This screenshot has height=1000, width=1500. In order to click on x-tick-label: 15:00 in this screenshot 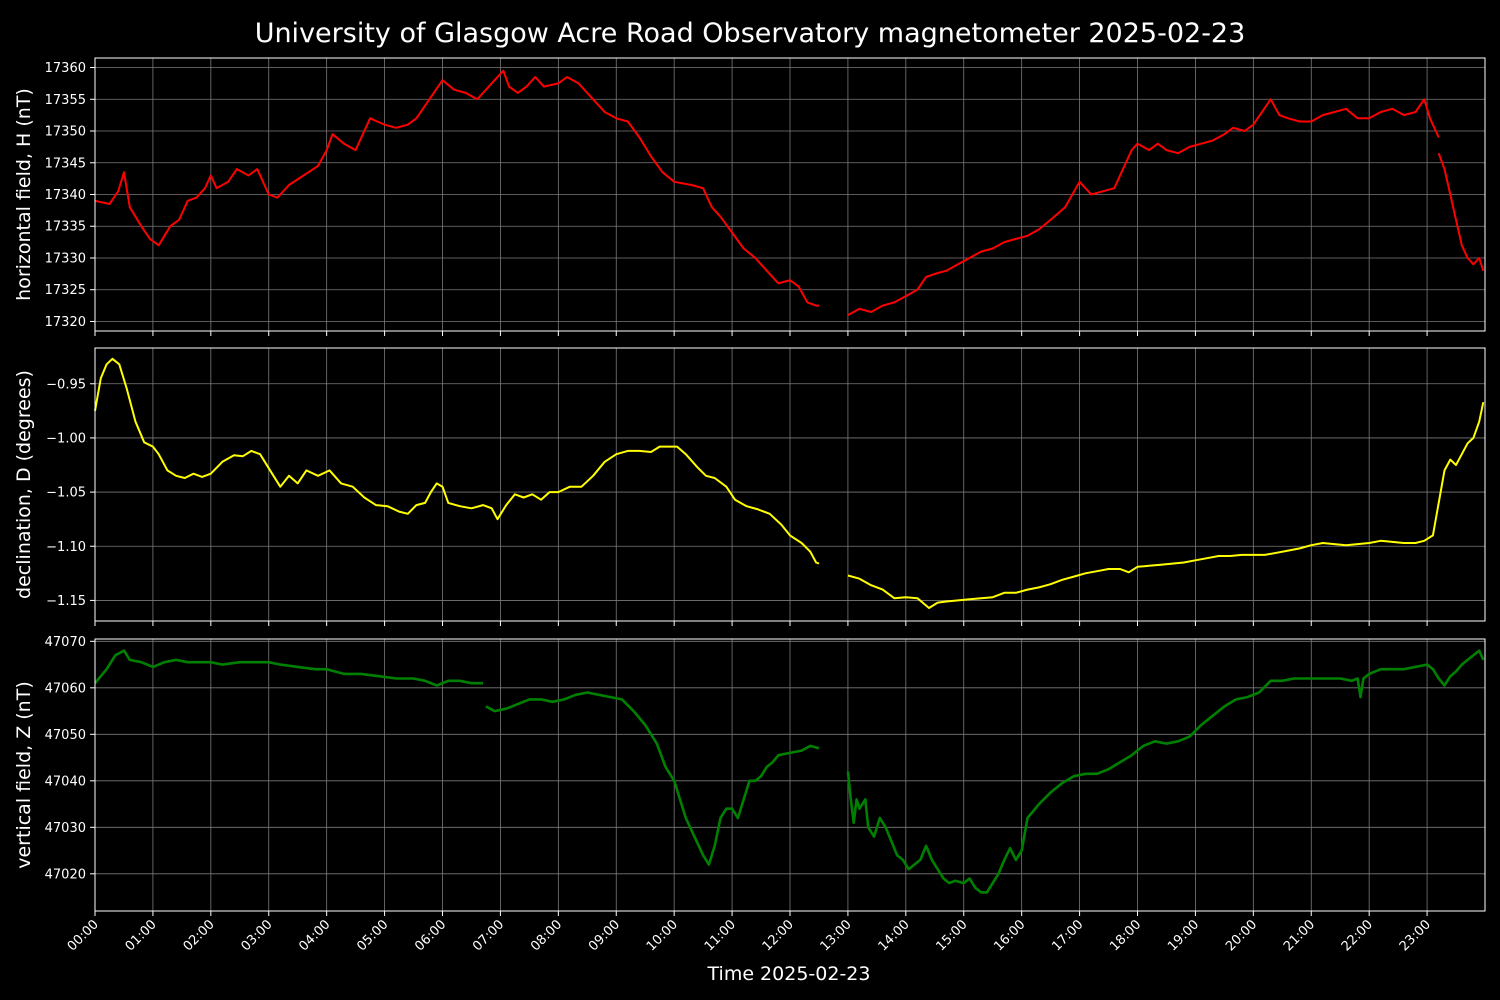, I will do `click(951, 935)`.